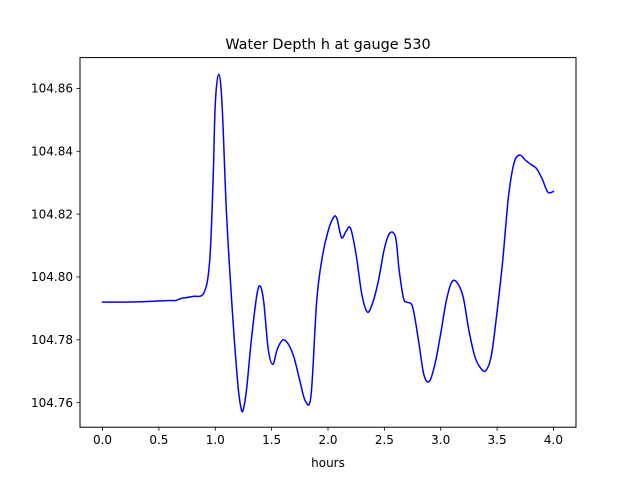 This screenshot has width=640, height=480. Describe the element at coordinates (55, 246) in the screenshot. I see `y-axis: 104.76 104.78 104.80 104.82 104.84 104.86` at that location.